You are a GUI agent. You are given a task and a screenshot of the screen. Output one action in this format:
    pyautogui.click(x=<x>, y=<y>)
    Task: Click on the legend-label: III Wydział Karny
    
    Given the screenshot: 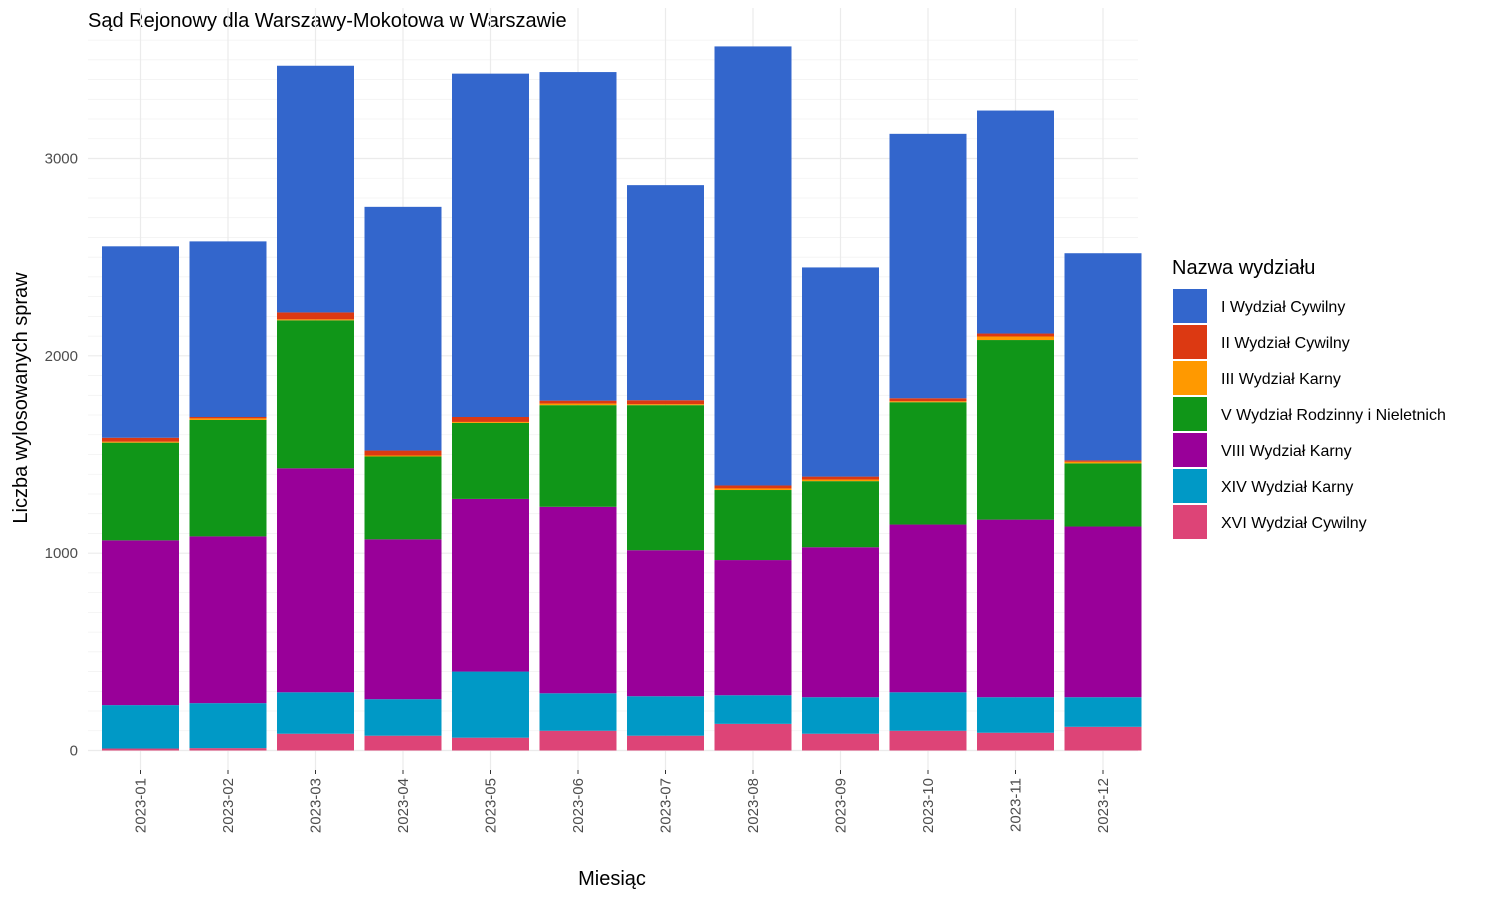 What is the action you would take?
    pyautogui.click(x=1281, y=379)
    